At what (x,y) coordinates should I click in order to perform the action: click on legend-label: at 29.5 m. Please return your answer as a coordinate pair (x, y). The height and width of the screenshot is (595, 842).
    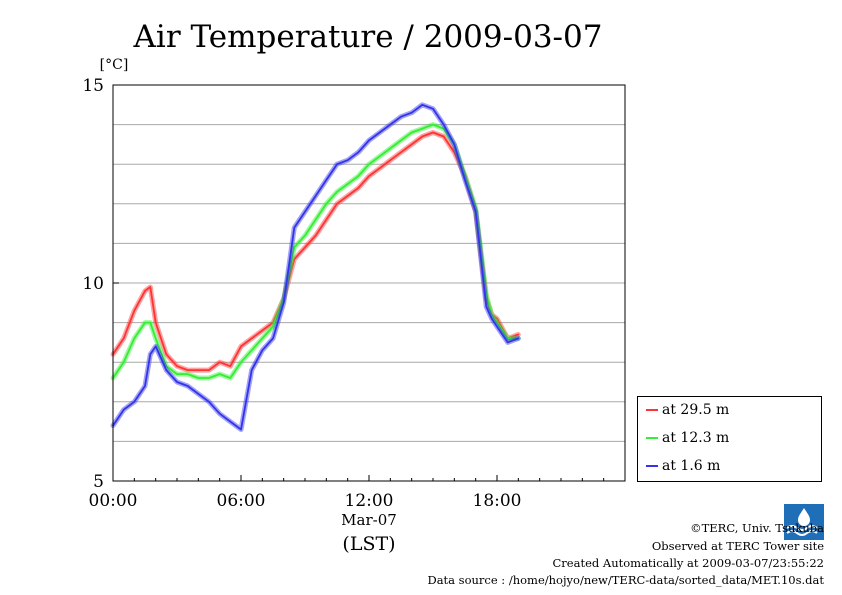
    Looking at the image, I should click on (696, 410).